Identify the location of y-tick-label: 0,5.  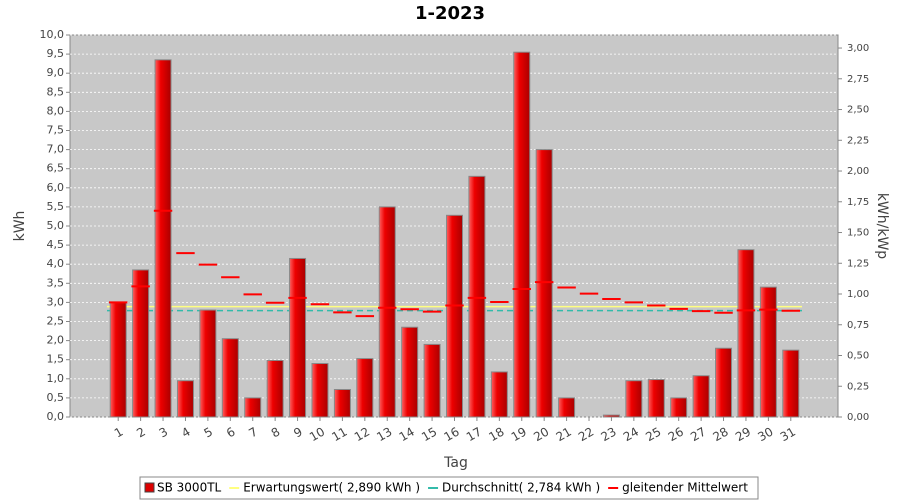
(56, 397).